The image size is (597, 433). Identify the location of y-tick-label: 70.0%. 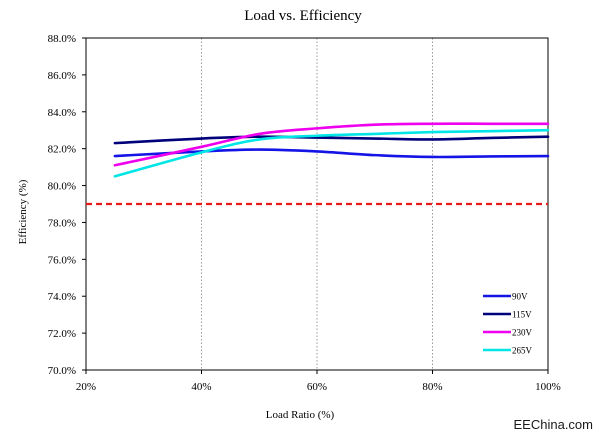
(62, 371).